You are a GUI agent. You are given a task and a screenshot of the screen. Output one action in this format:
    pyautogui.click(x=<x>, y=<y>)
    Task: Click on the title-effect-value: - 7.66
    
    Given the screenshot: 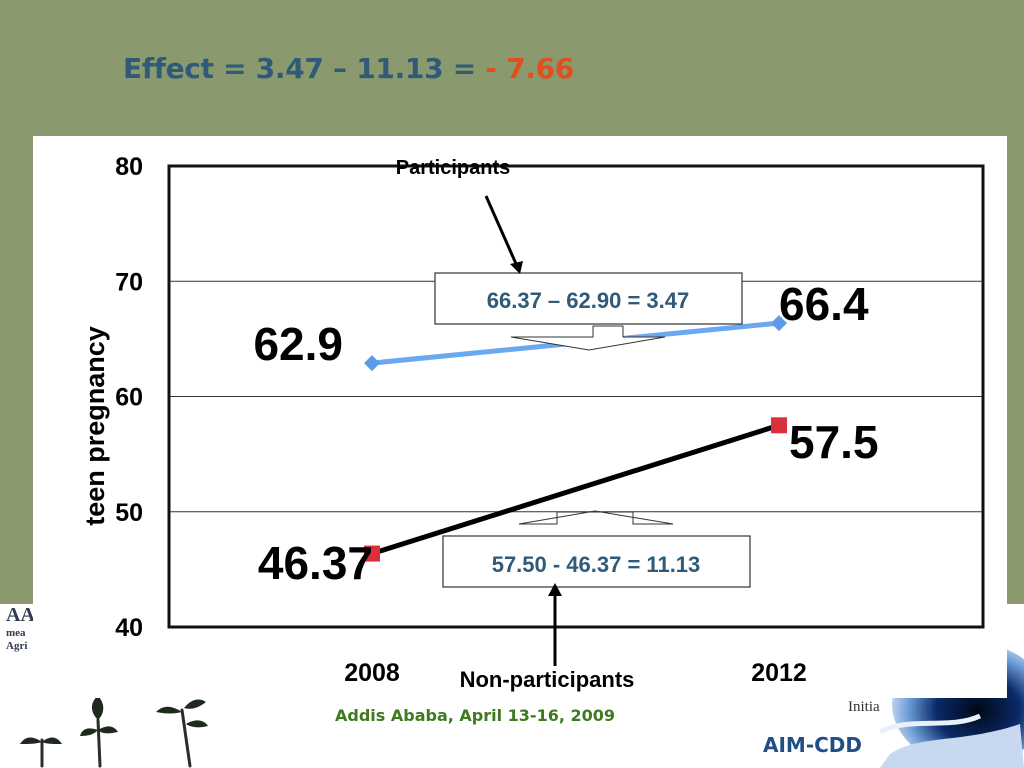 What is the action you would take?
    pyautogui.click(x=529, y=68)
    